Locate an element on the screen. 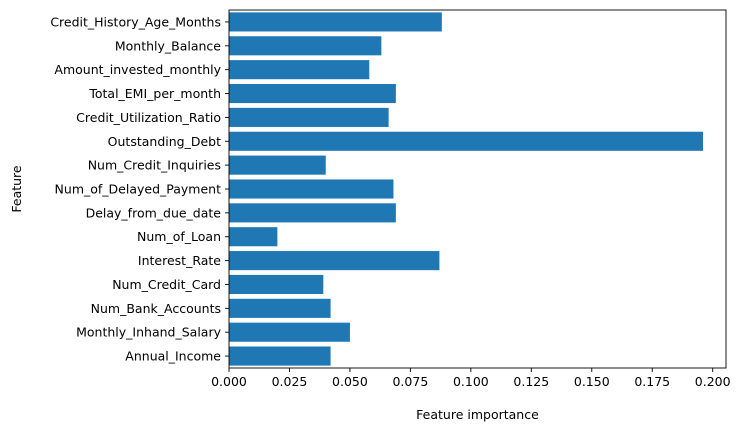 This screenshot has width=740, height=432. bar-num-credit-card is located at coordinates (276, 284).